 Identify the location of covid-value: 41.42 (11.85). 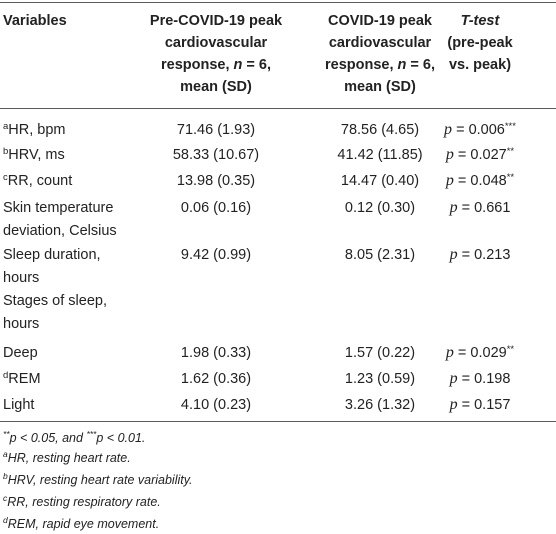
(380, 155).